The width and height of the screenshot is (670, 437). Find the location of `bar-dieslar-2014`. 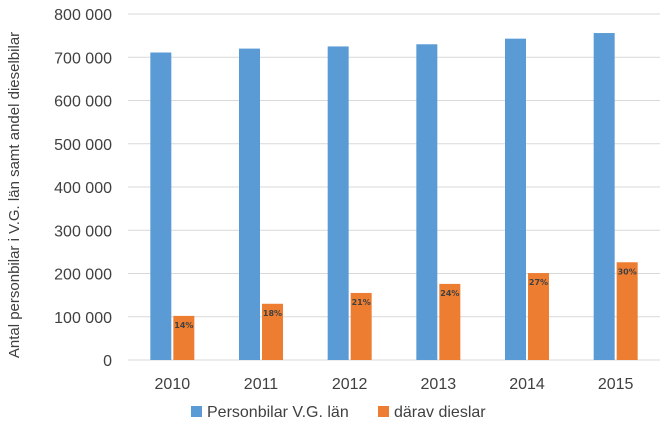

bar-dieslar-2014 is located at coordinates (538, 316).